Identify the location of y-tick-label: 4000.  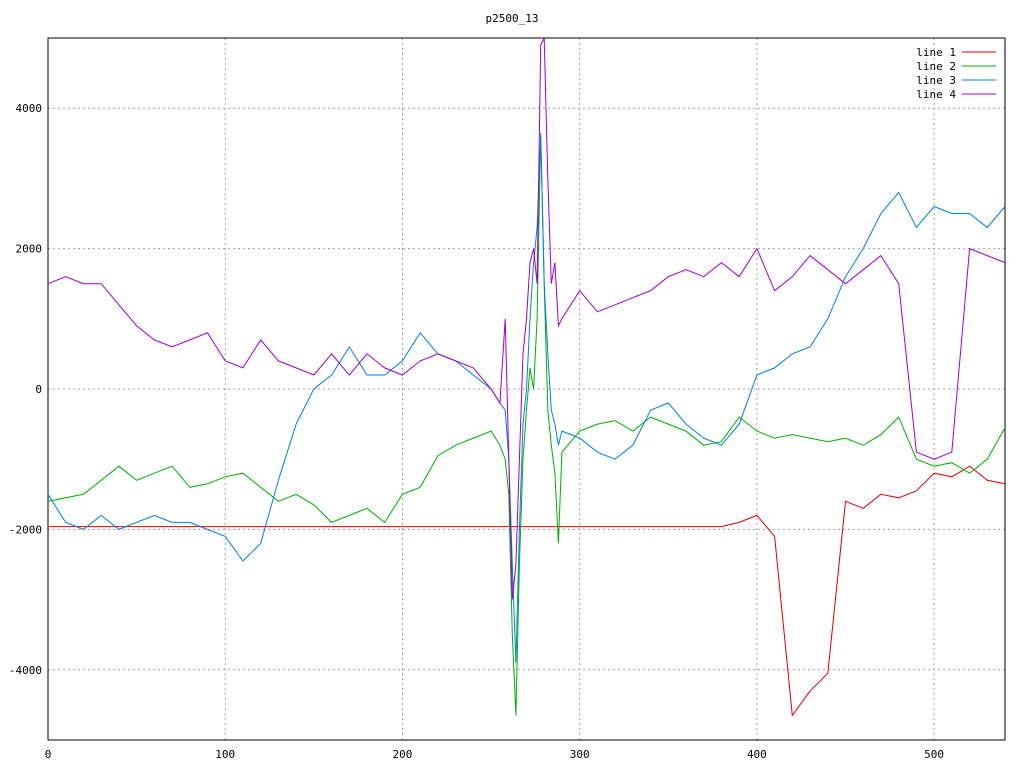
(29, 108).